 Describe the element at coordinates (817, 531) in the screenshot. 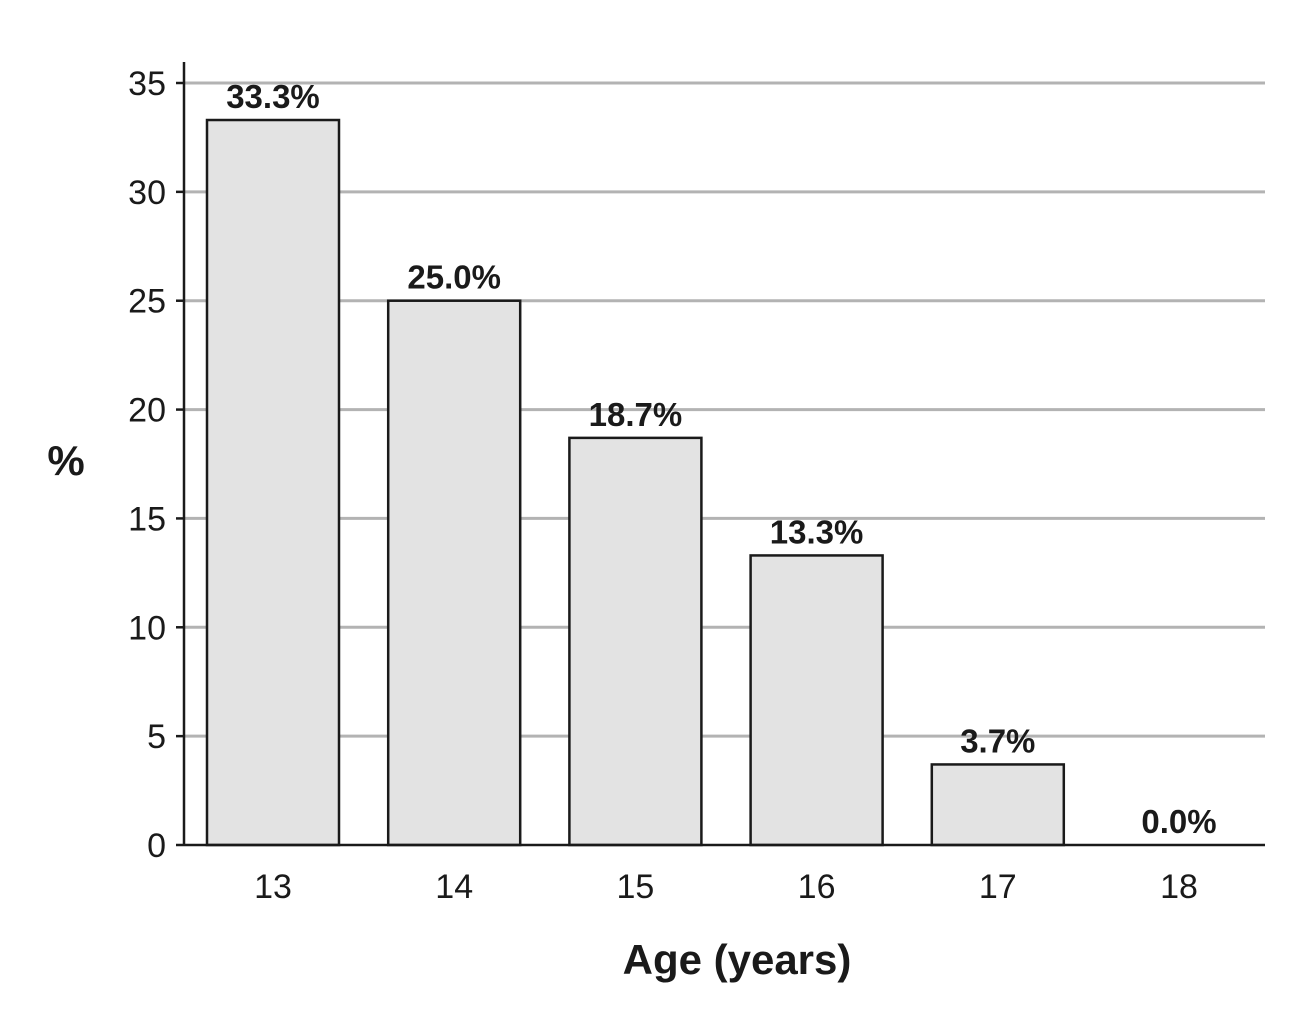

I see `data-label-16: 13.3%` at that location.